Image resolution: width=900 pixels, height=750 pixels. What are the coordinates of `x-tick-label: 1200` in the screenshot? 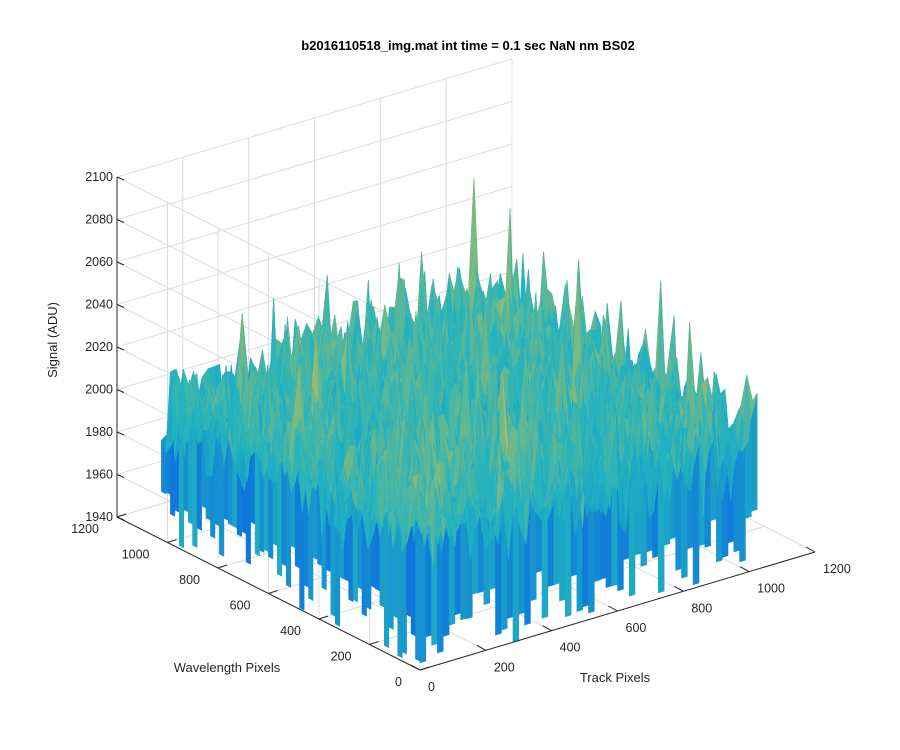 It's located at (837, 569).